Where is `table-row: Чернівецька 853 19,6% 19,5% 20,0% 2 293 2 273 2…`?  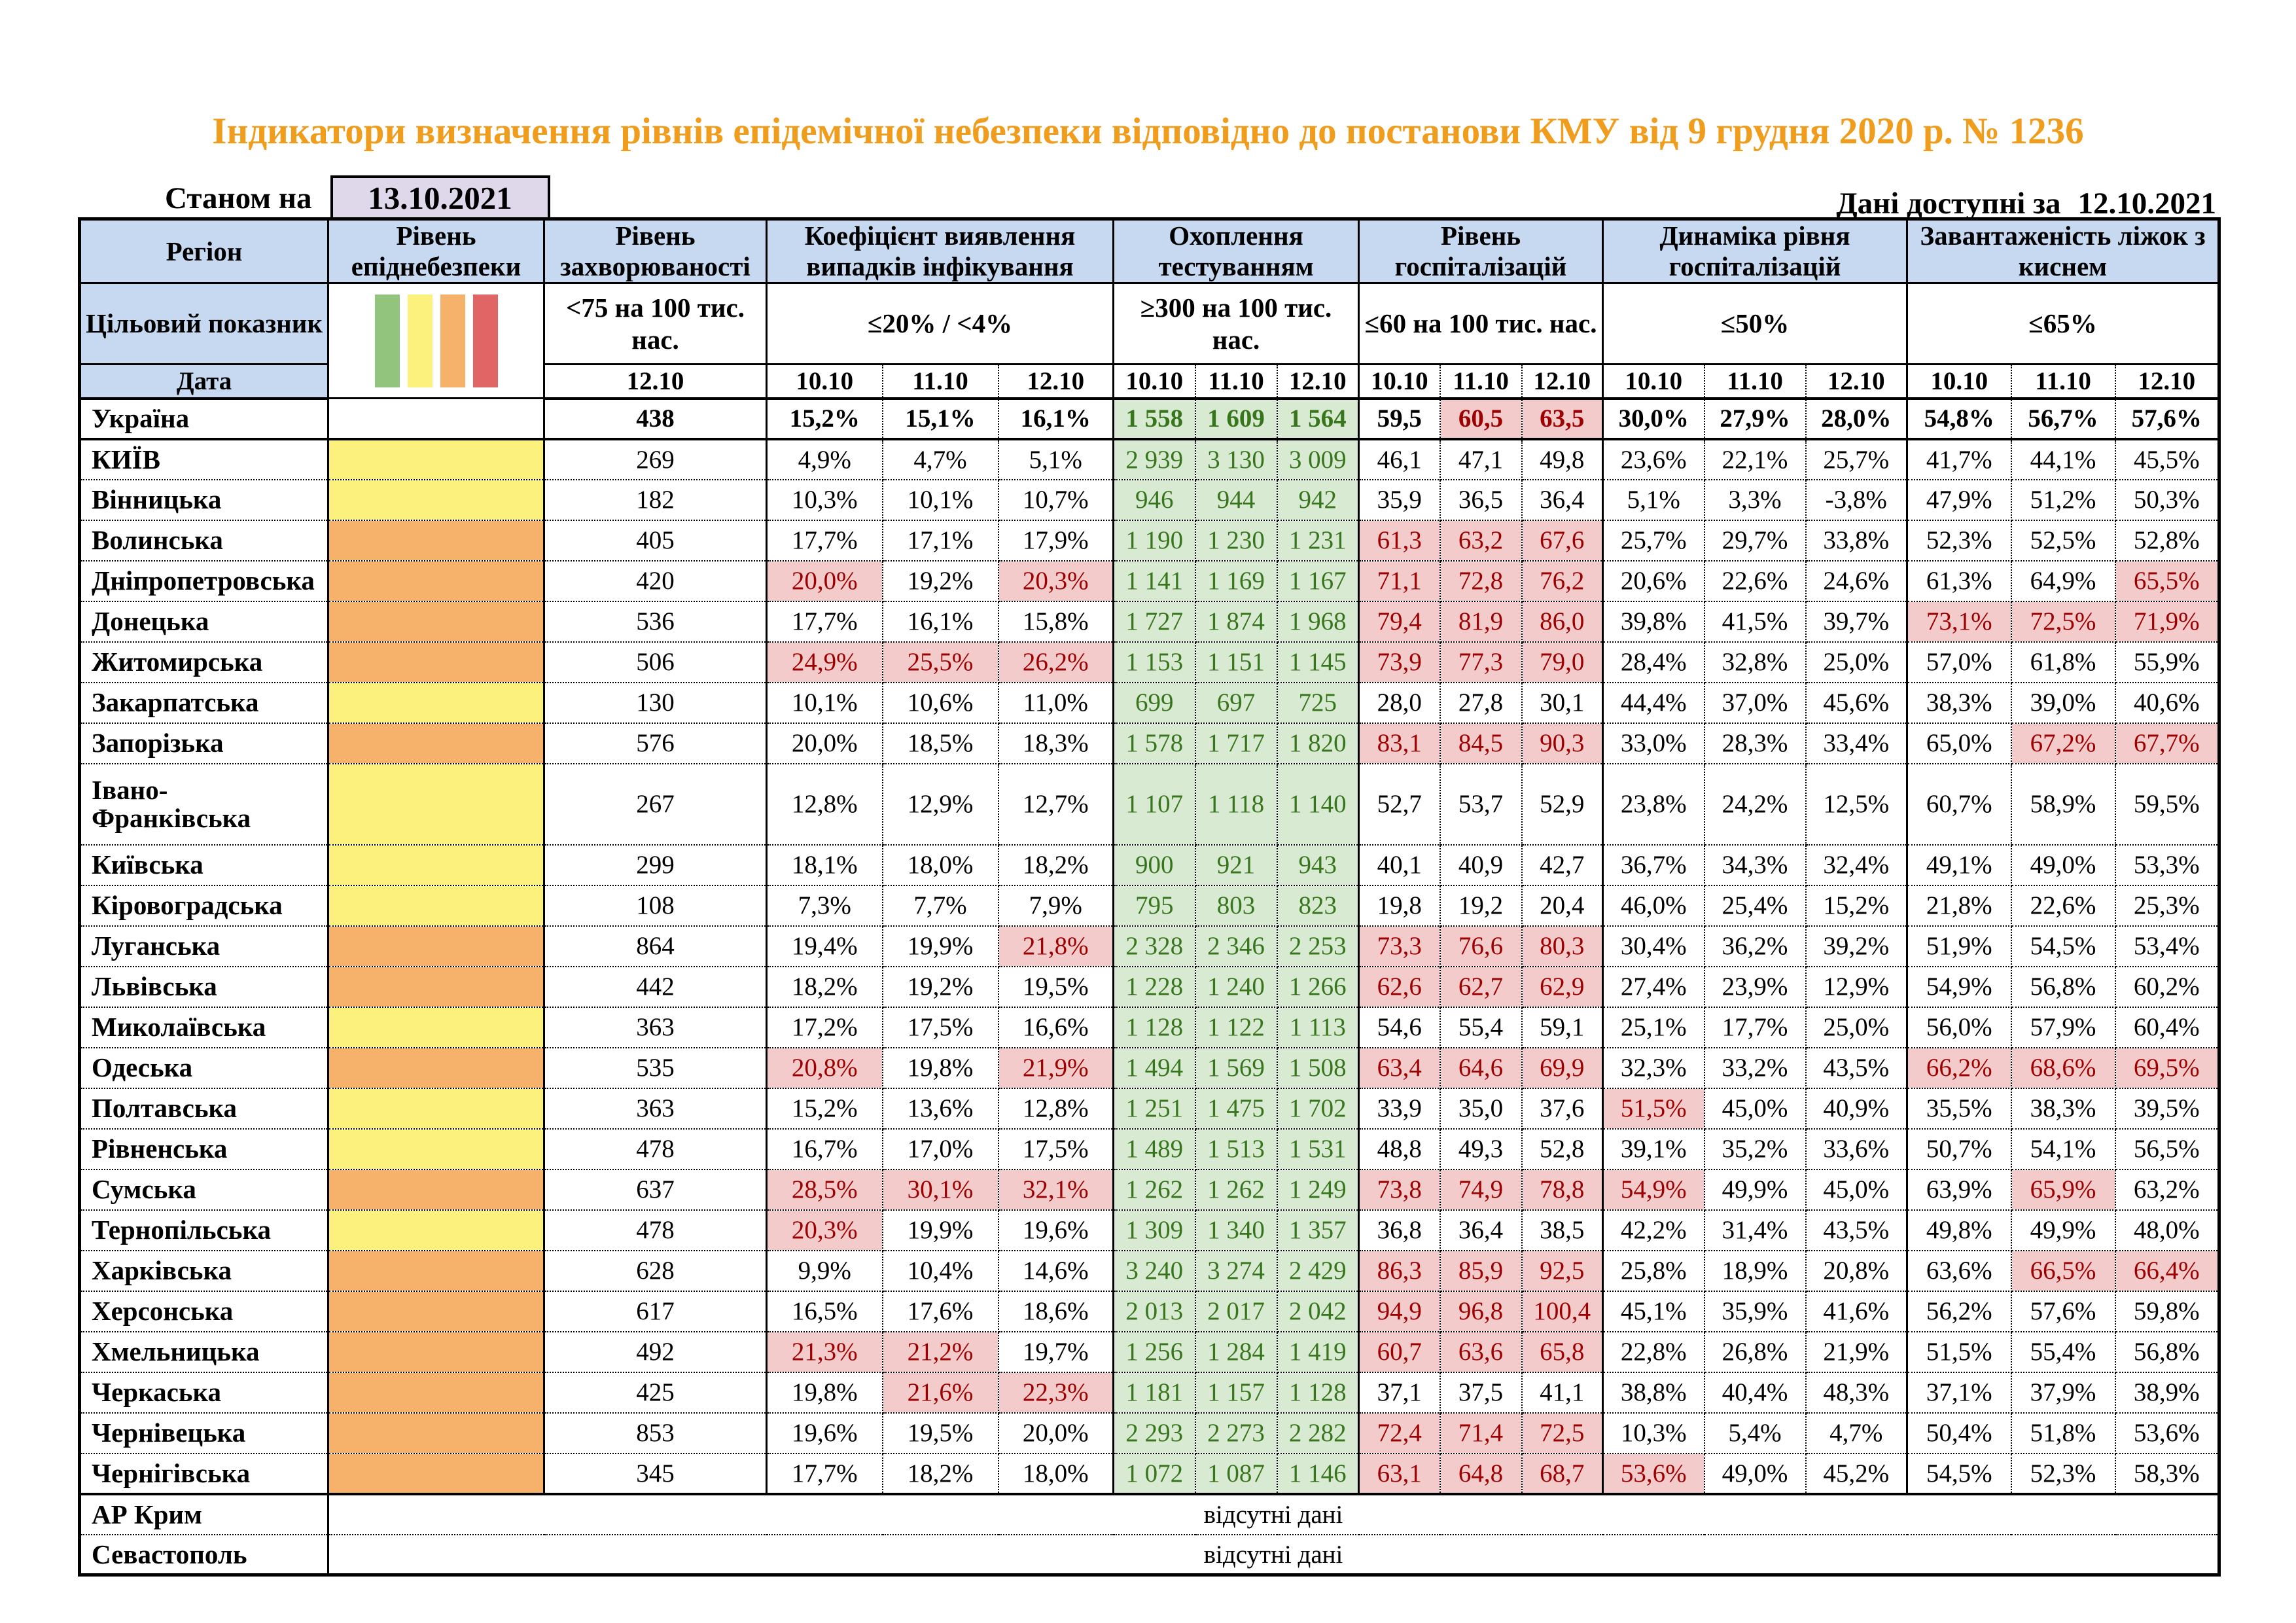
table-row: Чернівецька 853 19,6% 19,5% 20,0% 2 293 2 273 2… is located at coordinates (1150, 1433).